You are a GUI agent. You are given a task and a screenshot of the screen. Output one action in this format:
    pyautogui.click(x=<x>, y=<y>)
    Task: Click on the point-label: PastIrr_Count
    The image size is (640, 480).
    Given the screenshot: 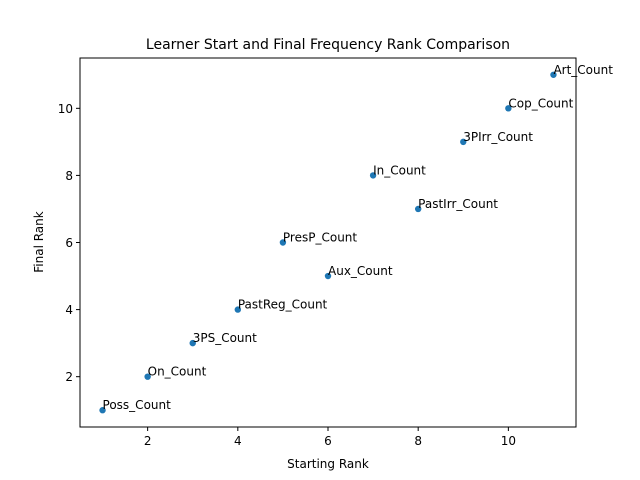 What is the action you would take?
    pyautogui.click(x=458, y=204)
    